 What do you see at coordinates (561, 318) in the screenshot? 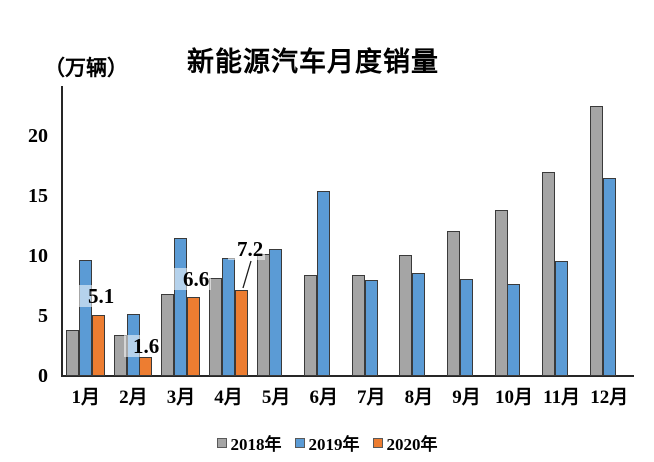
I see `bar-2019年-11月` at bounding box center [561, 318].